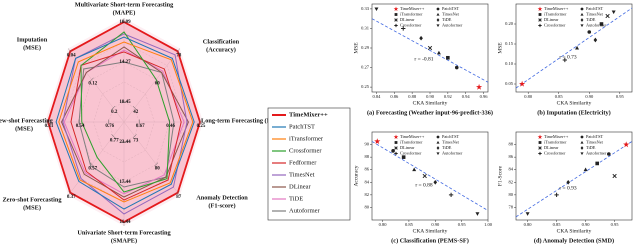  Describe the element at coordinates (125, 182) in the screenshot. I see `tick-label: 17.44` at that location.